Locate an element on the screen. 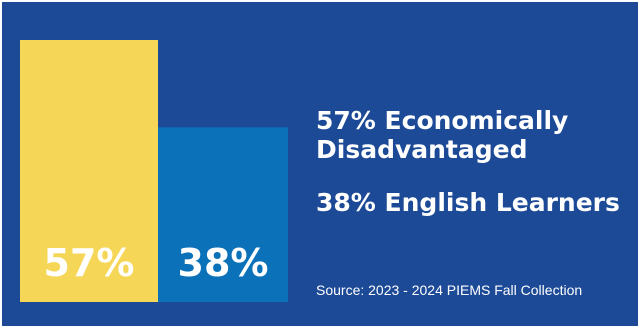  bar-label-economically-disadvantaged: 57% is located at coordinates (89, 263).